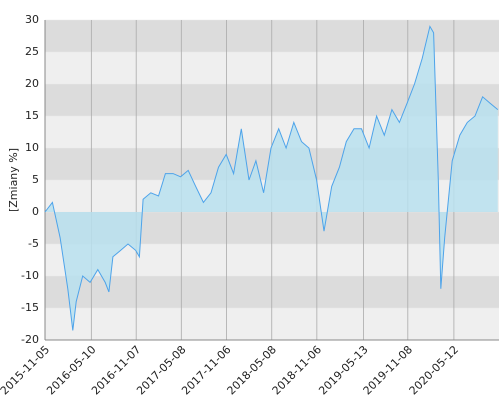 This screenshot has width=500, height=400. Describe the element at coordinates (33, 243) in the screenshot. I see `y-tick-label: -5` at that location.